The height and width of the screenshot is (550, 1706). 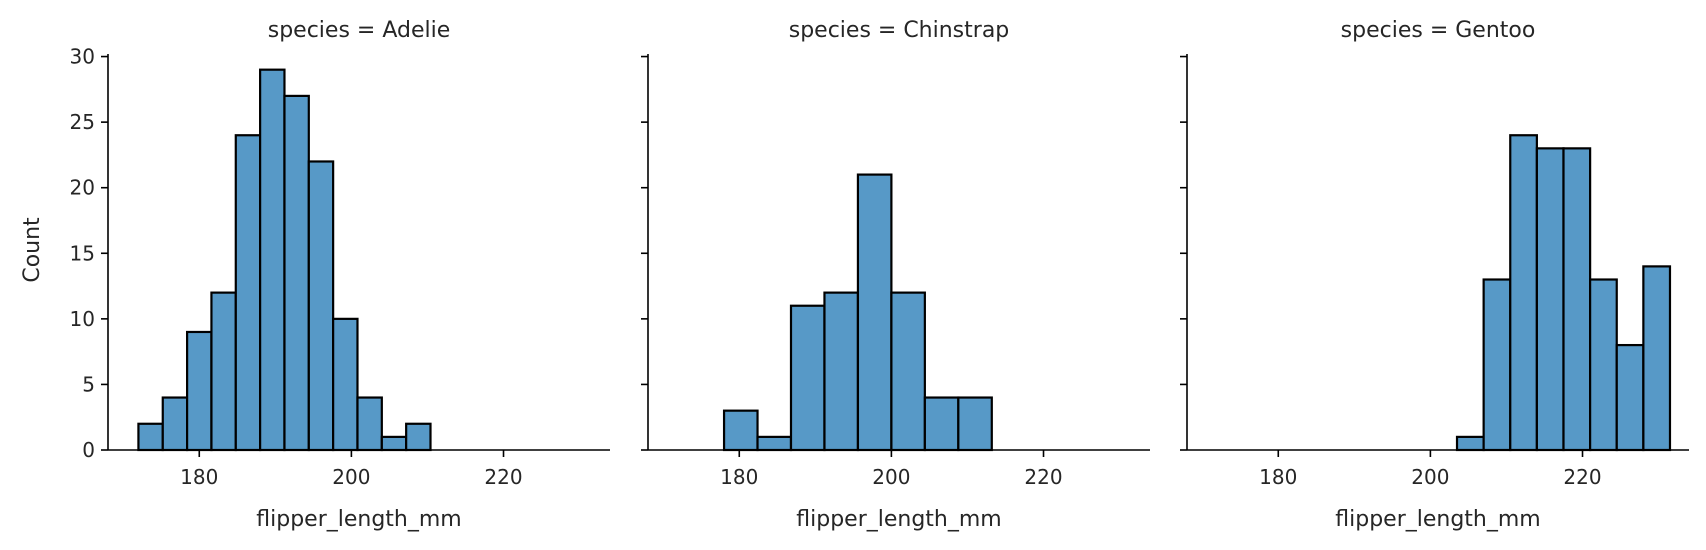 I want to click on y-axis-label: Count, so click(x=32, y=250).